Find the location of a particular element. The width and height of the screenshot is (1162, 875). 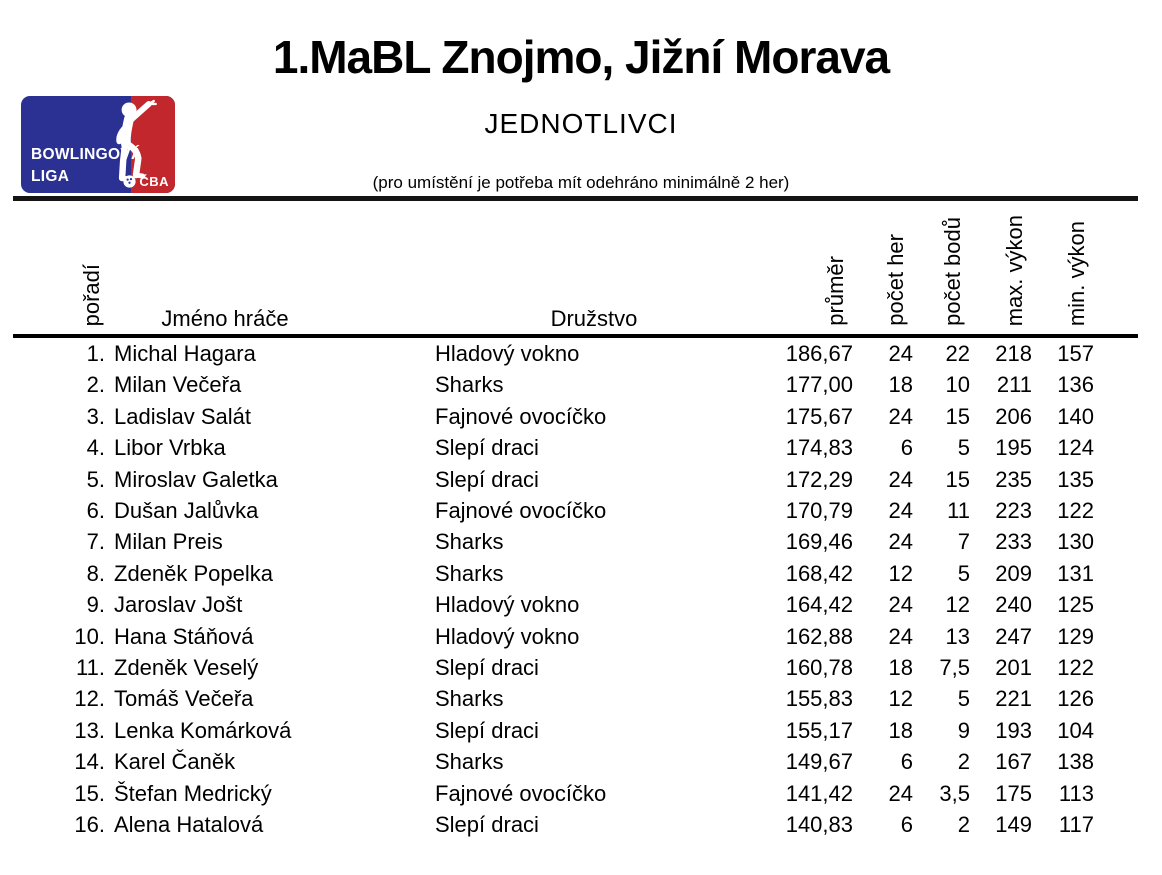

min-cell: 138 is located at coordinates (1075, 762).